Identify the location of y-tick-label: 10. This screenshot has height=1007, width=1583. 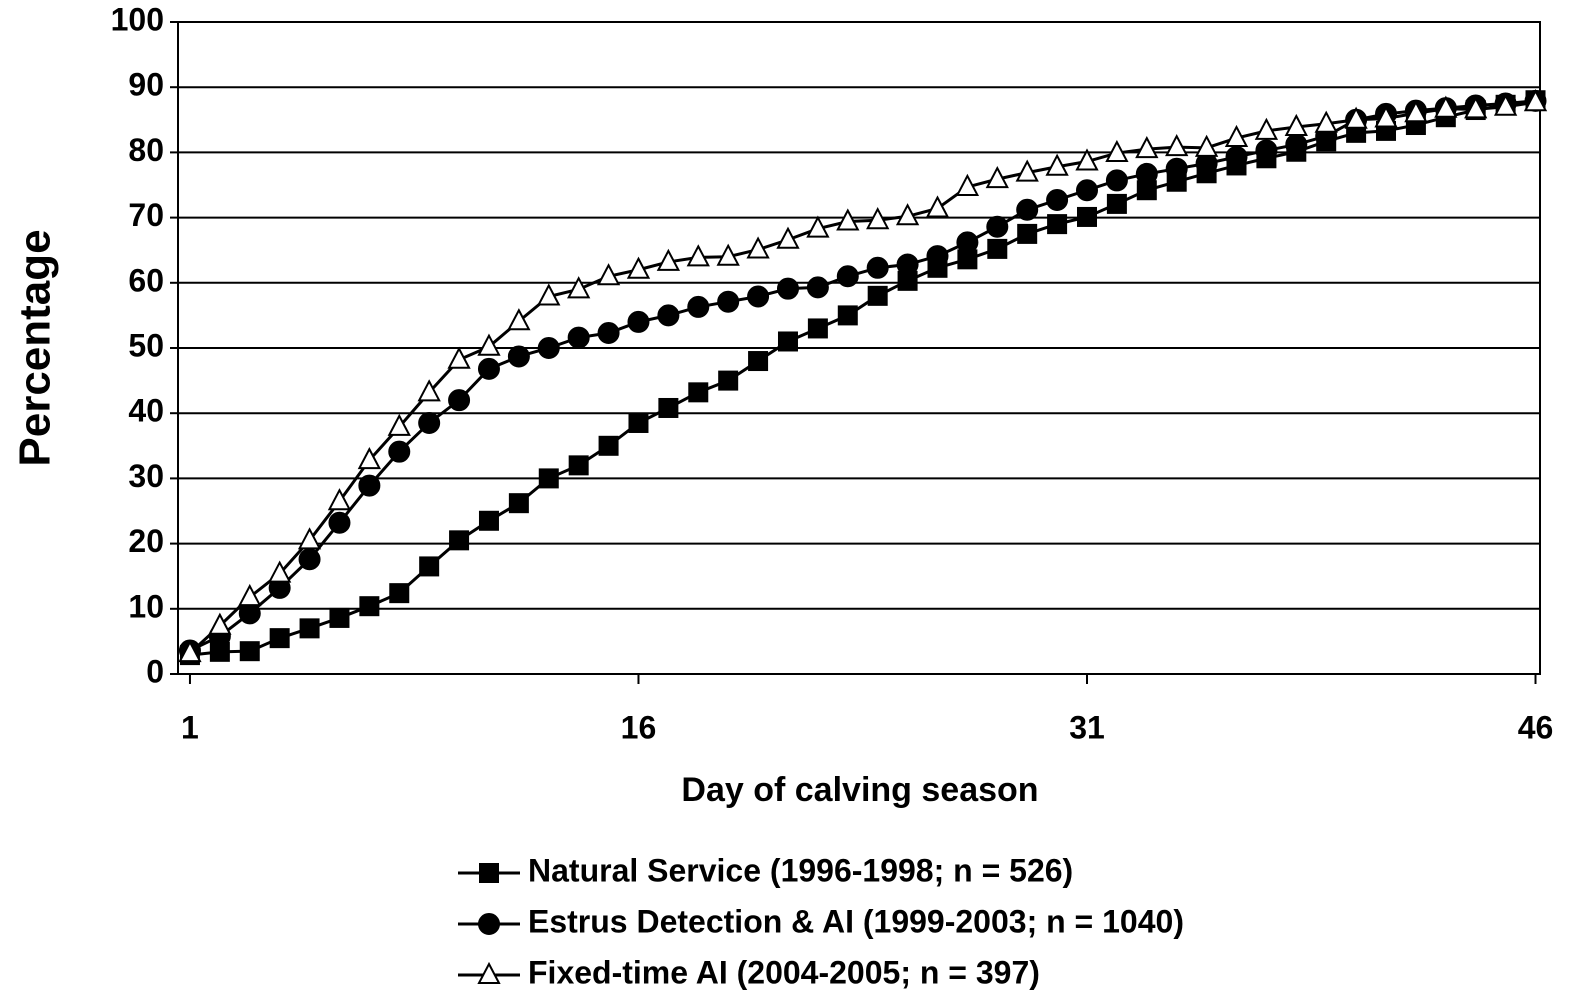
(146, 606).